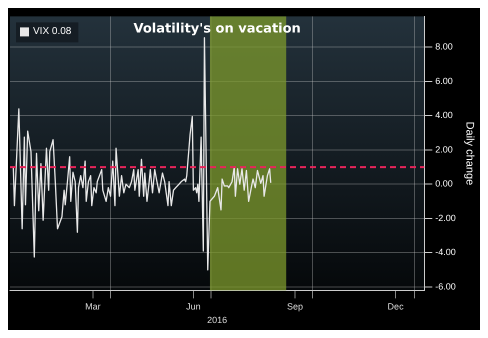 The image size is (488, 338). Describe the element at coordinates (445, 252) in the screenshot. I see `y-tick-label: -4.00` at that location.